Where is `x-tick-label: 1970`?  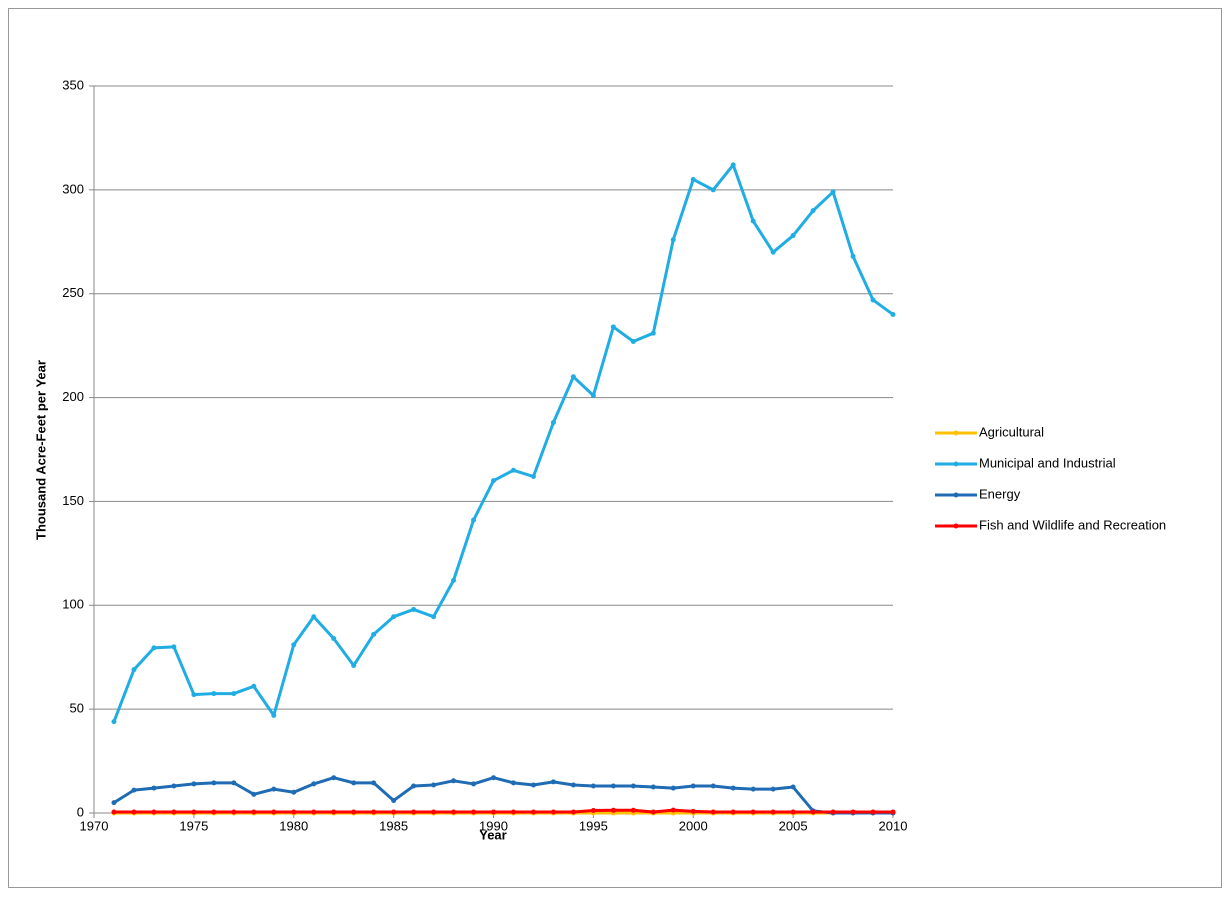
x-tick-label: 1970 is located at coordinates (94, 825).